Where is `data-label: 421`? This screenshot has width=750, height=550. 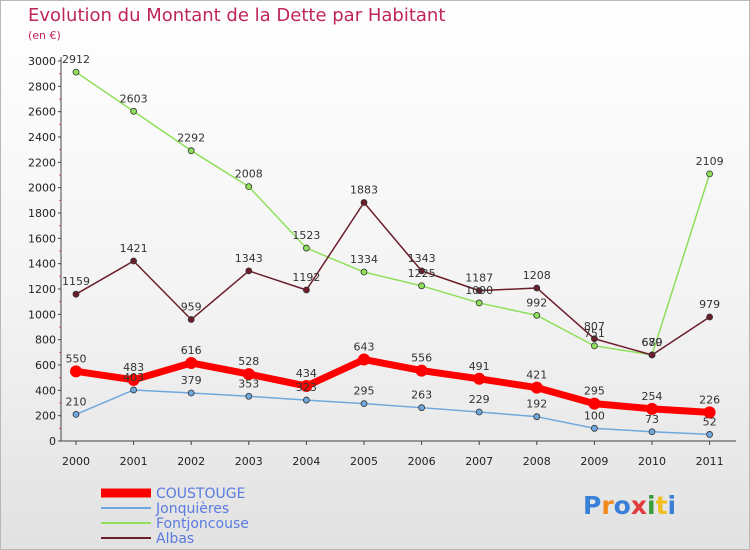
data-label: 421 is located at coordinates (536, 375).